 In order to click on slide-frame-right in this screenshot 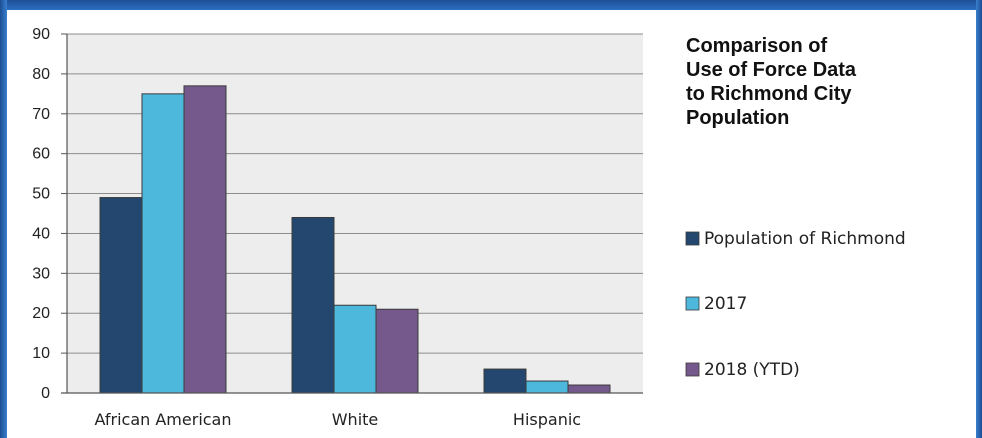, I will do `click(979, 219)`.